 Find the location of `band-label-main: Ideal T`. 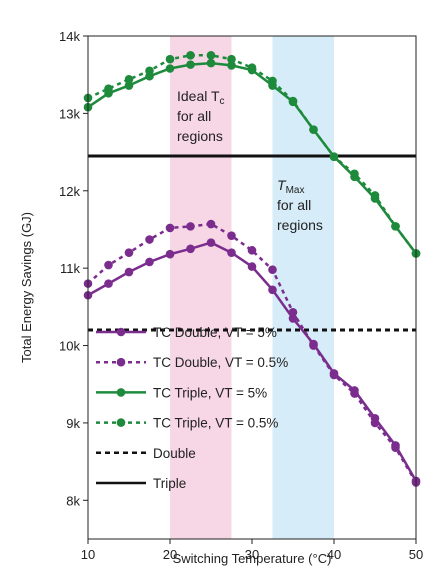

band-label-main: Ideal T is located at coordinates (198, 96).